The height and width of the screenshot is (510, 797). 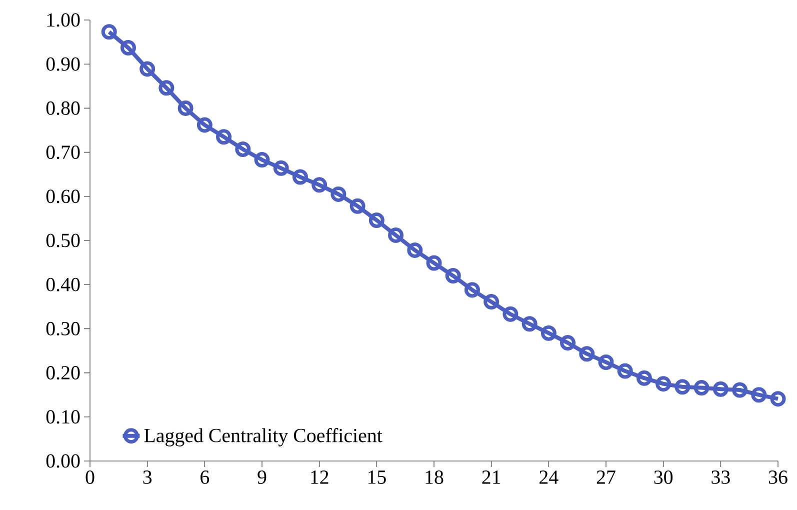 I want to click on x-tick-label: 36, so click(x=778, y=477).